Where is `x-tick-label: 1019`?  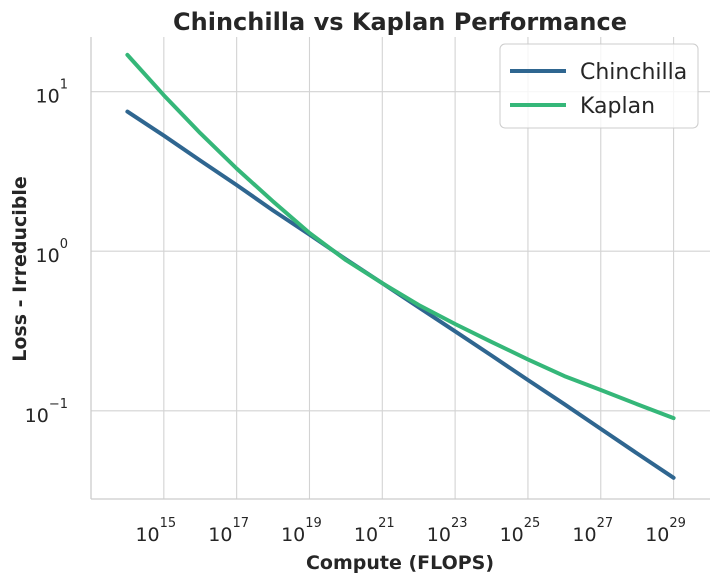
x-tick-label: 1019 is located at coordinates (301, 531).